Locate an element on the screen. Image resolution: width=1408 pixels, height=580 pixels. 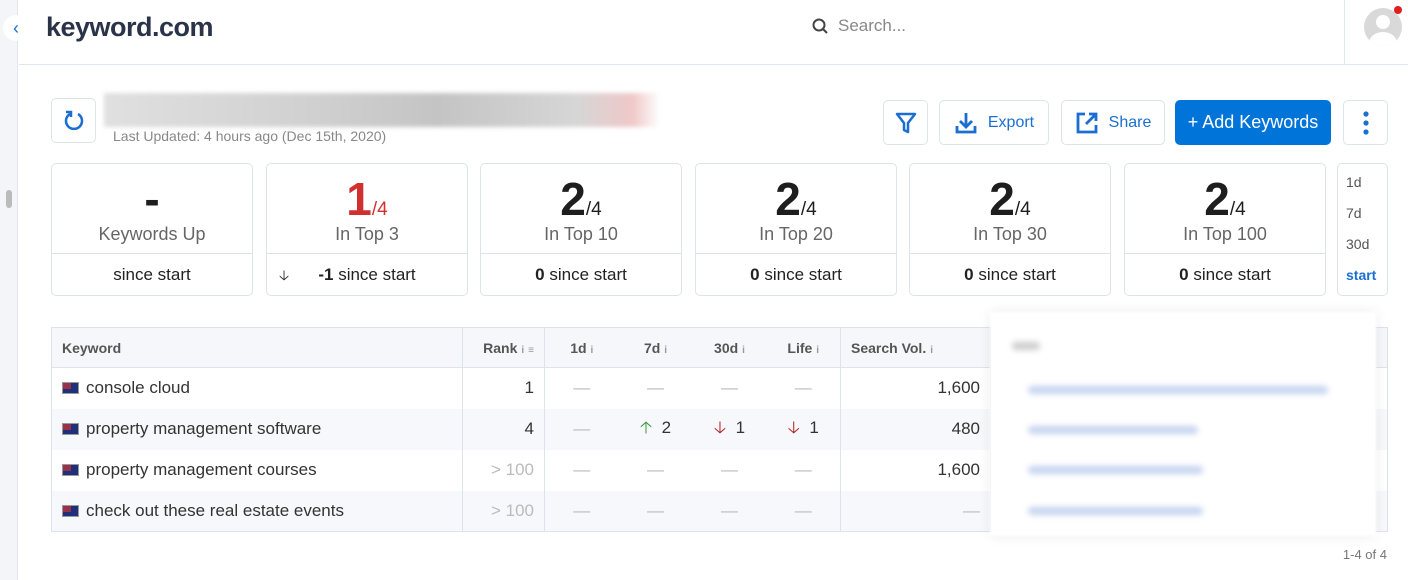
period-start: start is located at coordinates (1361, 275).